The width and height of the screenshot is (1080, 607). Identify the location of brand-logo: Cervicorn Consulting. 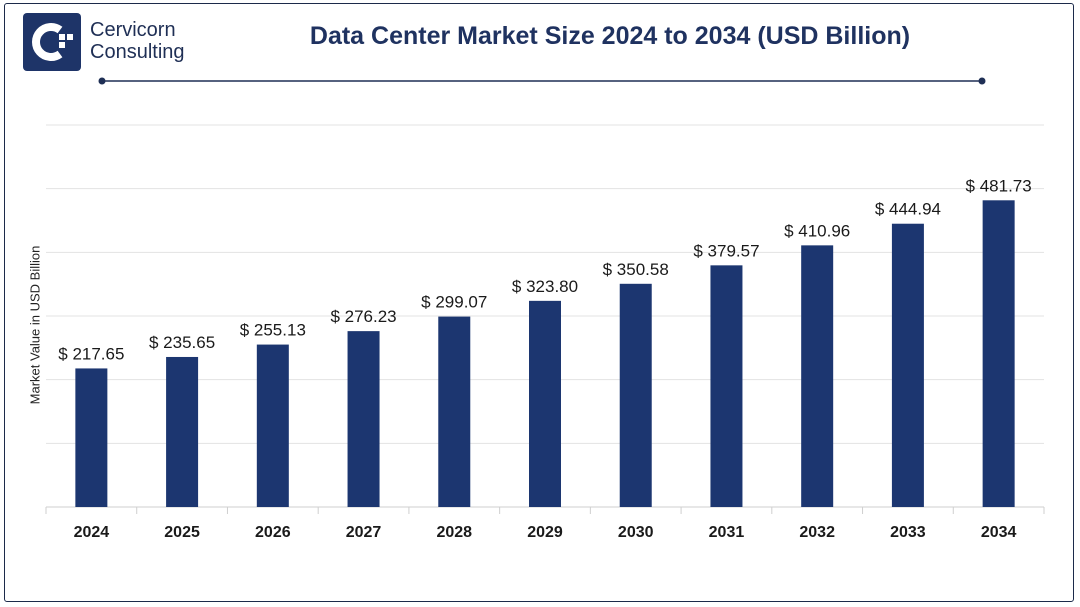
(123, 43).